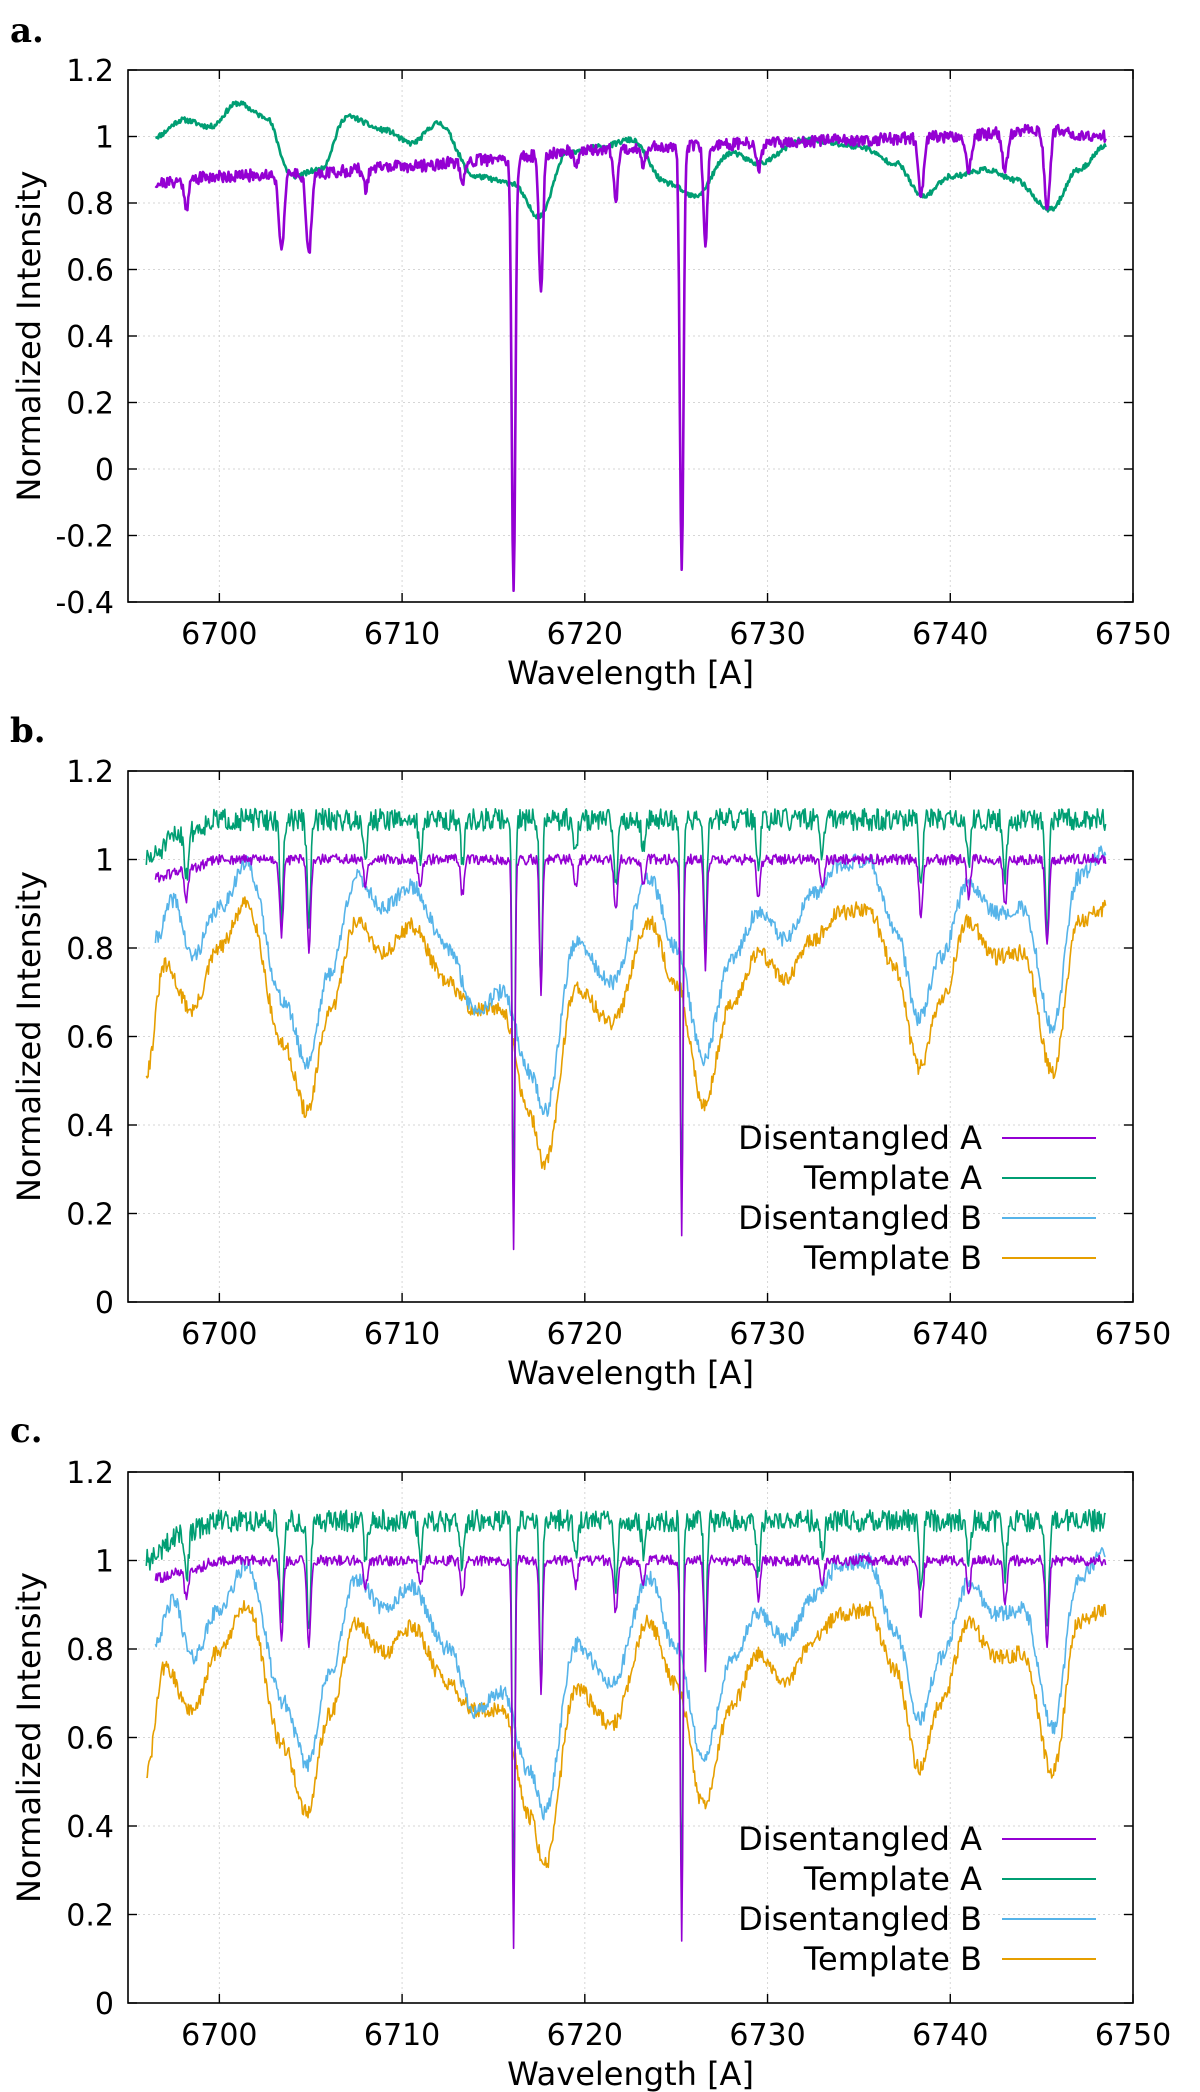 The width and height of the screenshot is (1200, 2092). Describe the element at coordinates (27, 31) in the screenshot. I see `panel-label: a.` at that location.